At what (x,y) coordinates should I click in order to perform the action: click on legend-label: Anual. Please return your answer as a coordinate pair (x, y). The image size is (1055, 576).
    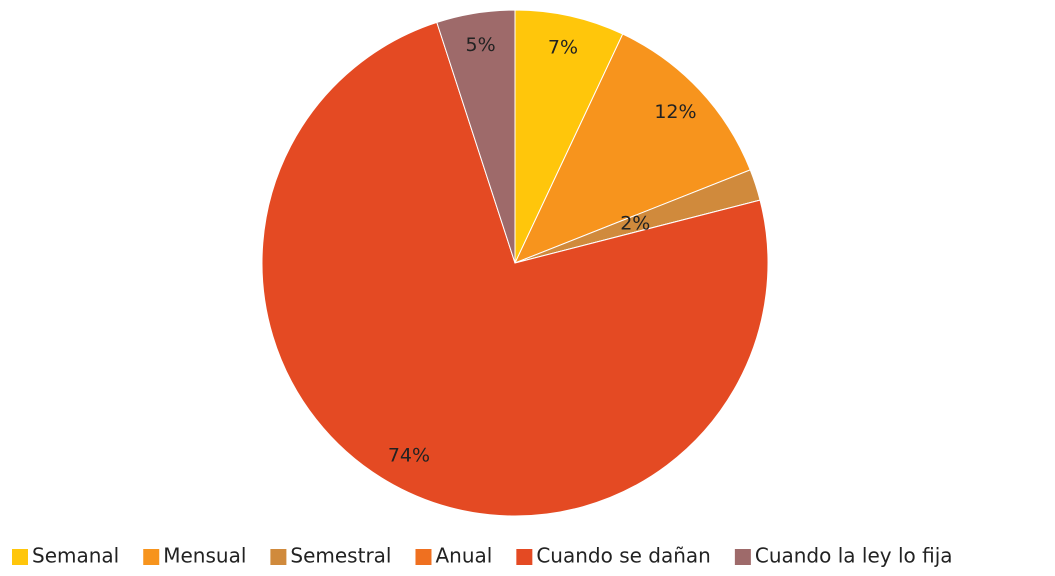
    Looking at the image, I should click on (463, 556).